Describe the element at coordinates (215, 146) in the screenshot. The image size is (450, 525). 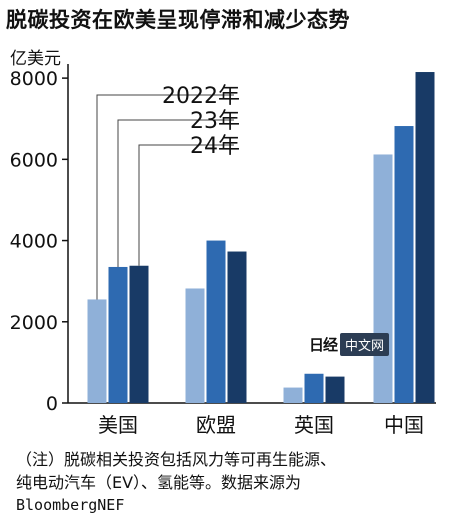
I see `legend-label-3: 24年` at that location.